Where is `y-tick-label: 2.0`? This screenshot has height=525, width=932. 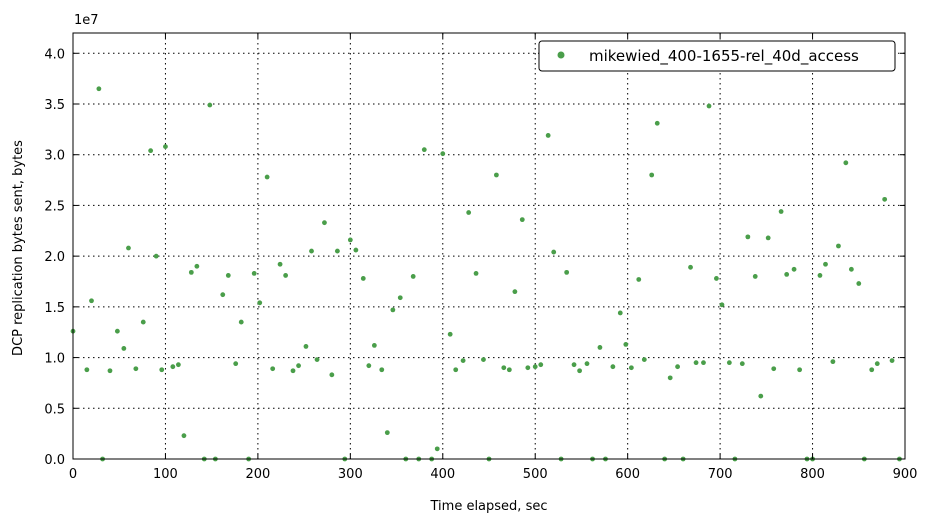
y-tick-label: 2.0 is located at coordinates (54, 257).